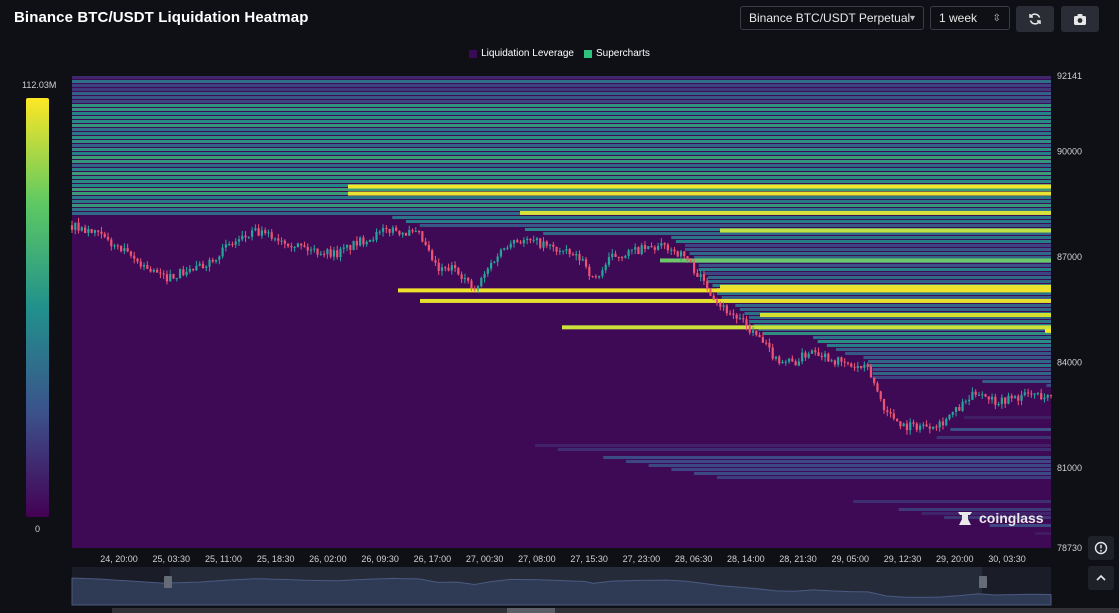 This screenshot has width=1119, height=613. Describe the element at coordinates (1011, 518) in the screenshot. I see `watermark-text: coinglass` at that location.